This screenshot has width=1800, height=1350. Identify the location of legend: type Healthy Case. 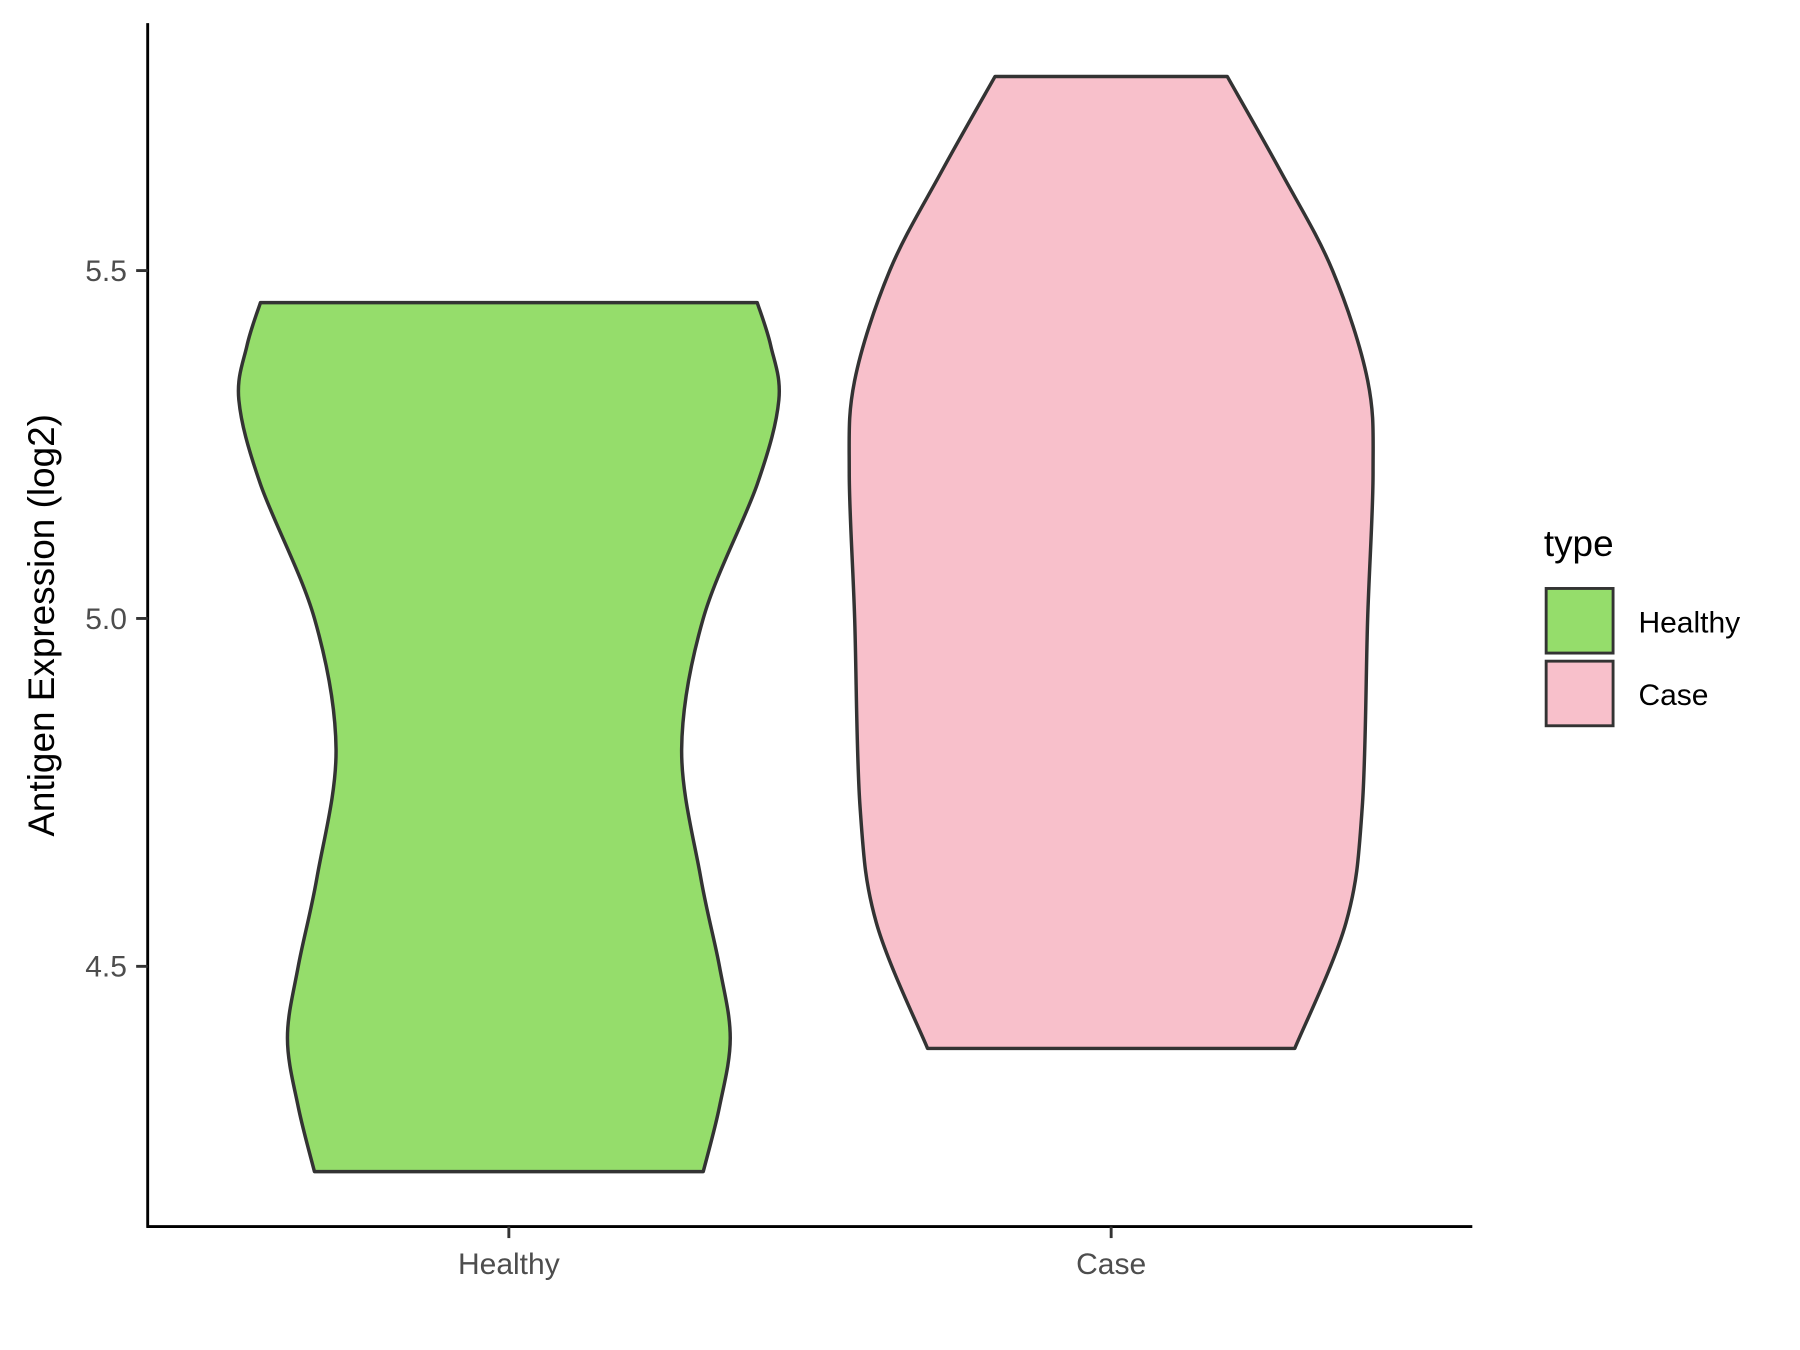
(1642, 625).